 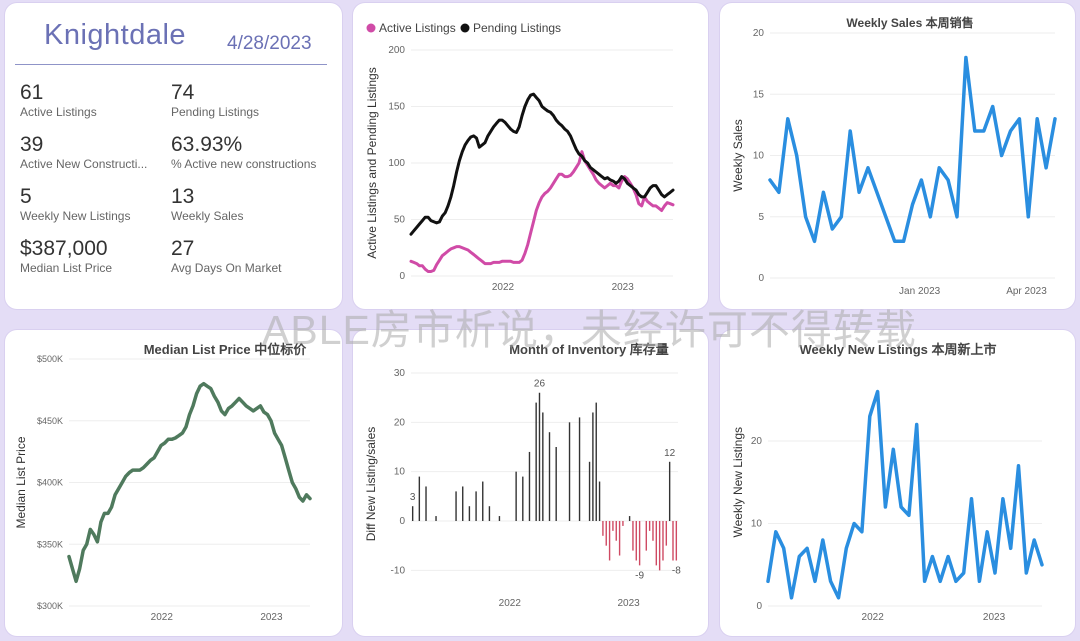 I want to click on chart-title: Weekly New Listings 本周新上市, so click(x=898, y=349).